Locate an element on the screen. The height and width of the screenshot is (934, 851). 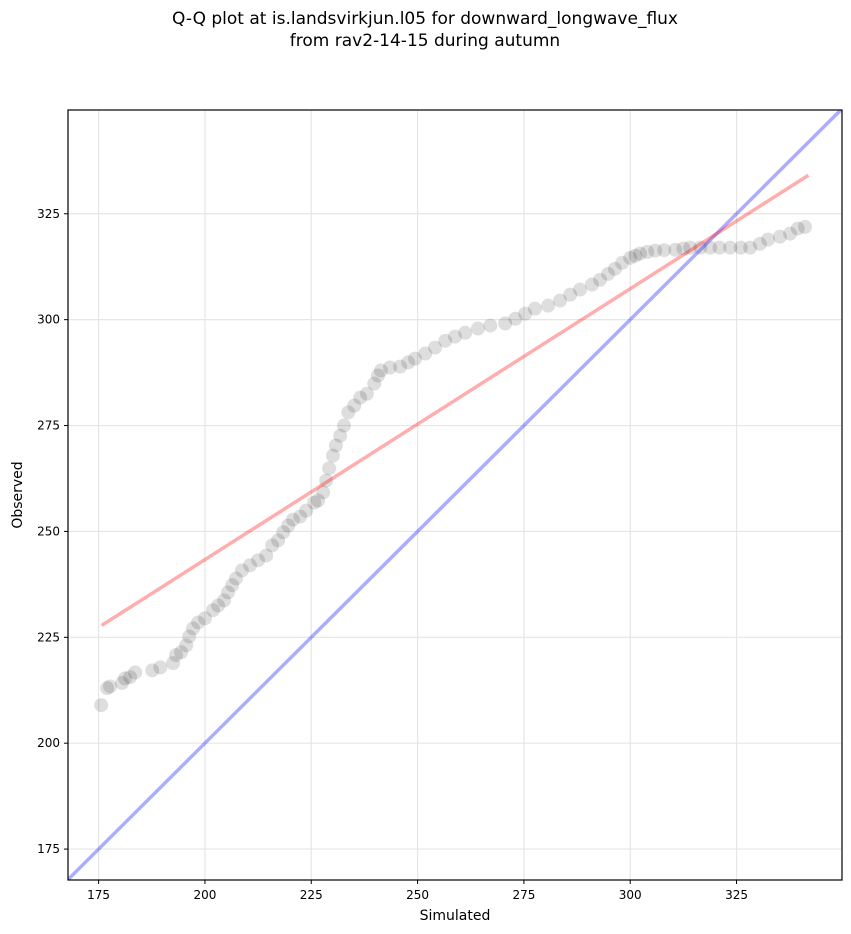
x-tick-label: 200 is located at coordinates (204, 895).